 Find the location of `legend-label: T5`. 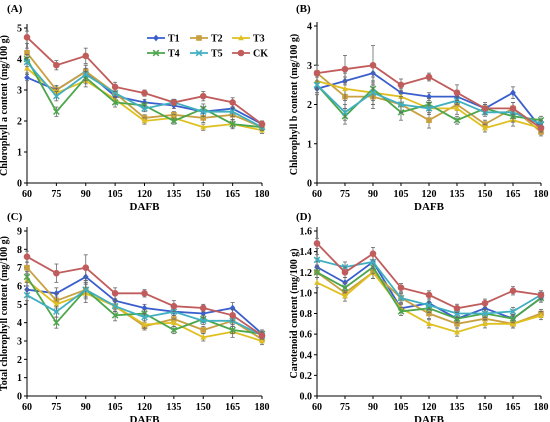

legend-label: T5 is located at coordinates (217, 54).